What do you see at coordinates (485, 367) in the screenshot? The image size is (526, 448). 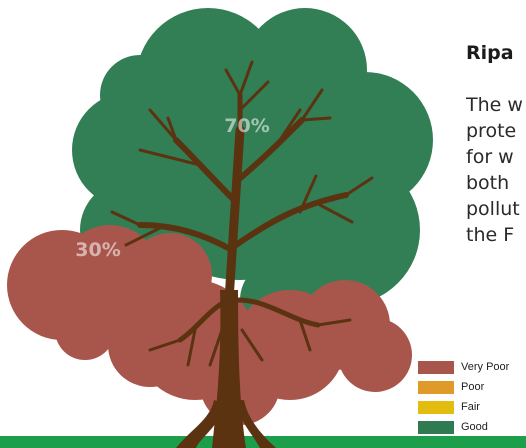 I see `legend-label: Very Poor` at bounding box center [485, 367].